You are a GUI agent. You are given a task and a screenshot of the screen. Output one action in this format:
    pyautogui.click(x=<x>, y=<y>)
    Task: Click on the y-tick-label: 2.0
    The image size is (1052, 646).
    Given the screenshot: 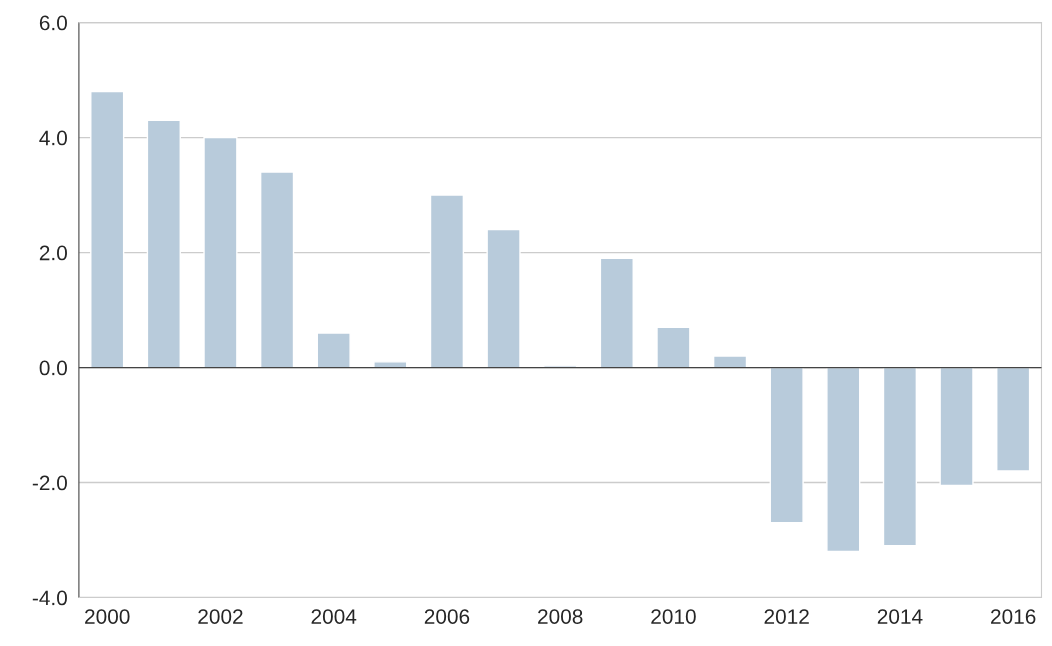 What is the action you would take?
    pyautogui.click(x=53, y=253)
    